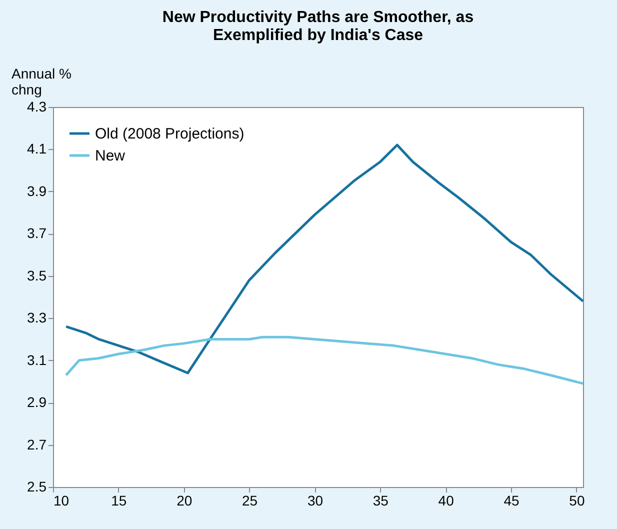 This screenshot has width=617, height=529. What do you see at coordinates (318, 26) in the screenshot?
I see `chart-title: New Productivity Paths are Smoother, as Exemplified by India's Case` at bounding box center [318, 26].